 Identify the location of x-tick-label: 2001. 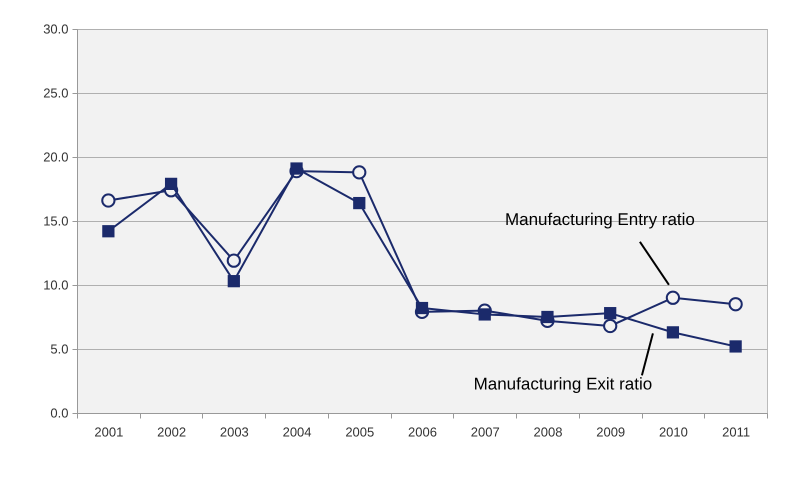
(109, 432).